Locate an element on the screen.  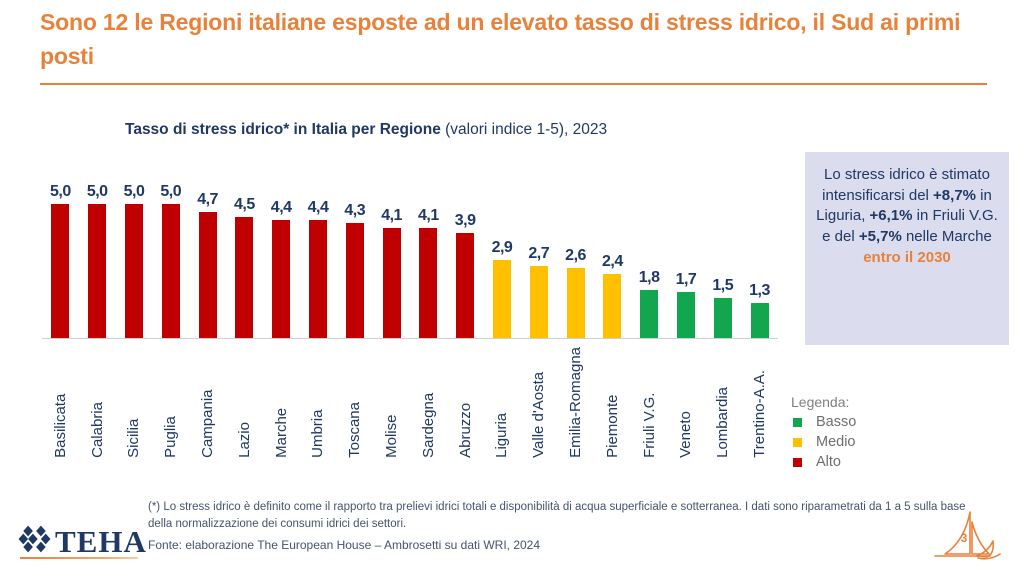
bar-value-label: 1,5 is located at coordinates (723, 285).